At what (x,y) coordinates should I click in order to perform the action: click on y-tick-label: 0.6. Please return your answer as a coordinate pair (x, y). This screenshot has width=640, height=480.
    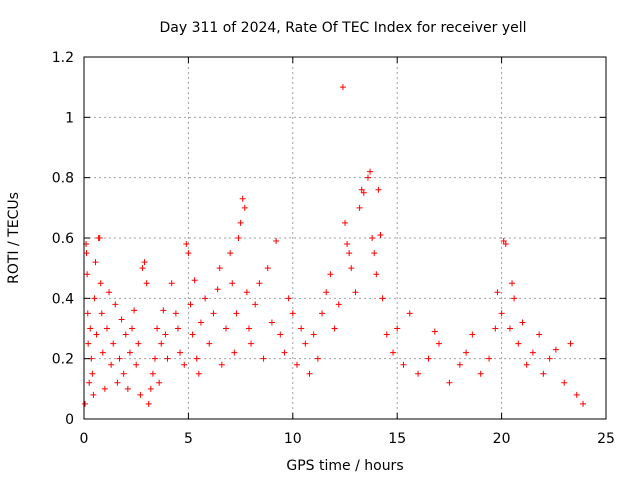
    Looking at the image, I should click on (63, 239).